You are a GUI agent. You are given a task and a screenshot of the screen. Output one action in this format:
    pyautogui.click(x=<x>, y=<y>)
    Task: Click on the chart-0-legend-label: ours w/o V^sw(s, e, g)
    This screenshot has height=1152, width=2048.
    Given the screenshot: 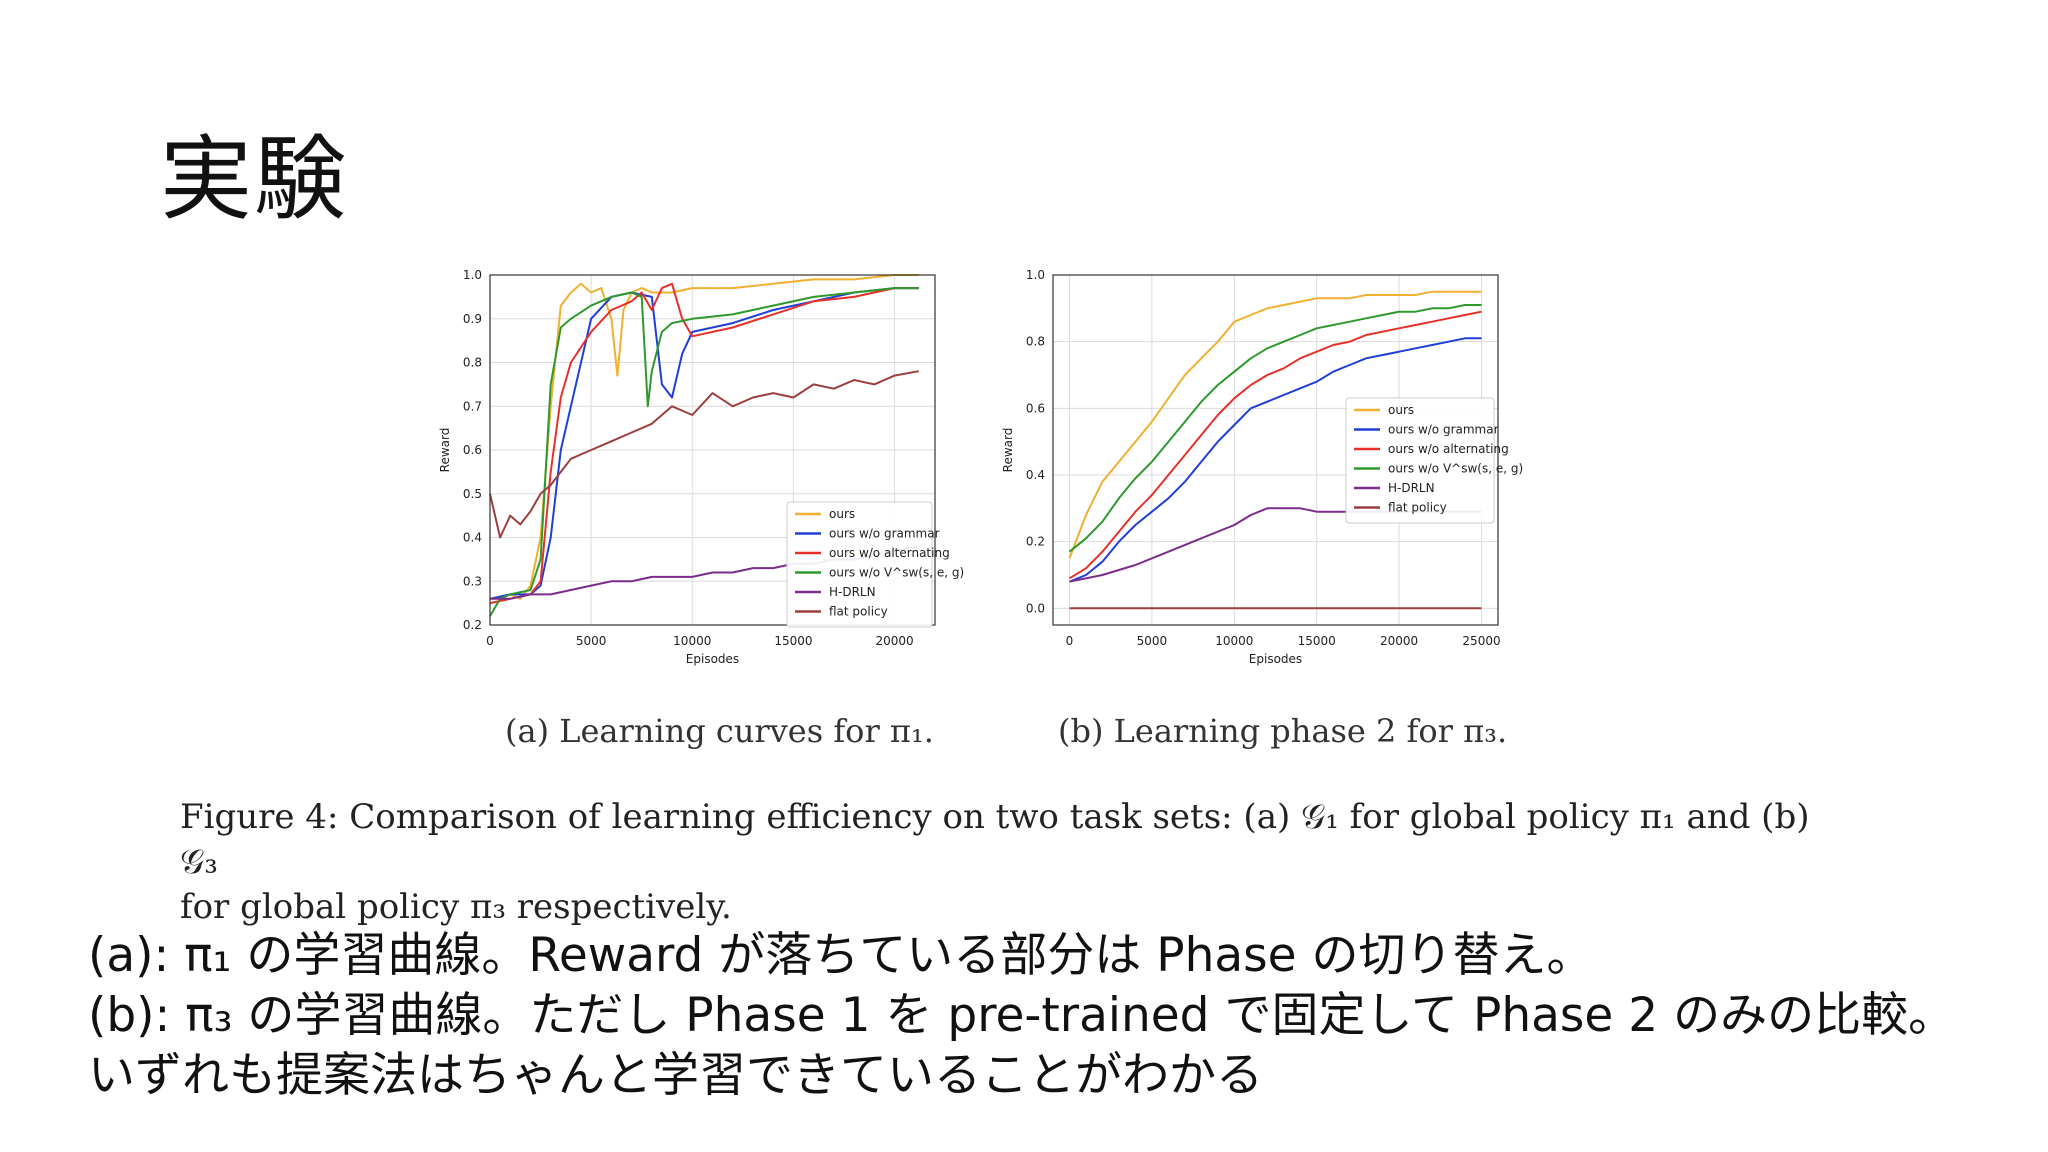 What is the action you would take?
    pyautogui.click(x=896, y=573)
    